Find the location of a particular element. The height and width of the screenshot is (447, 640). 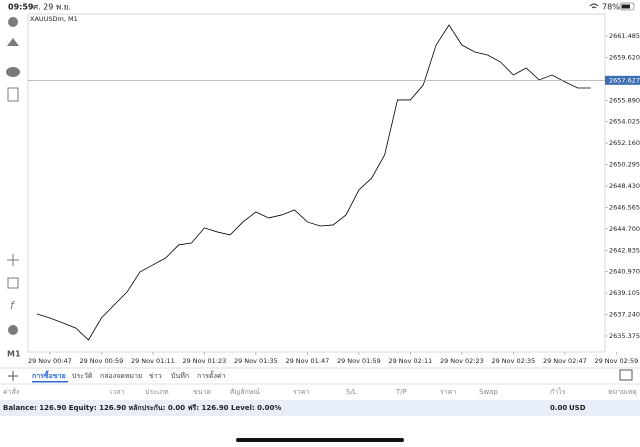

column-header: ค่าสั่ง is located at coordinates (11, 391).